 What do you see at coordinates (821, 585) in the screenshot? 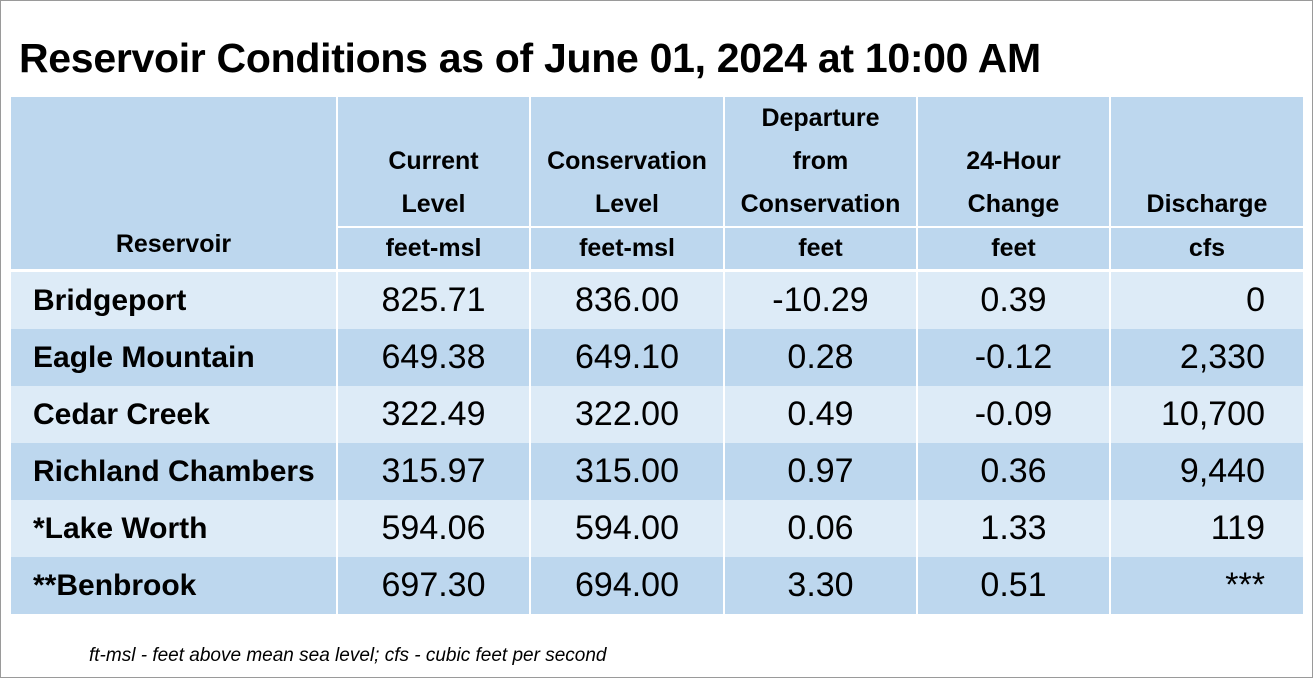
I see `departure-cell: 3.30` at bounding box center [821, 585].